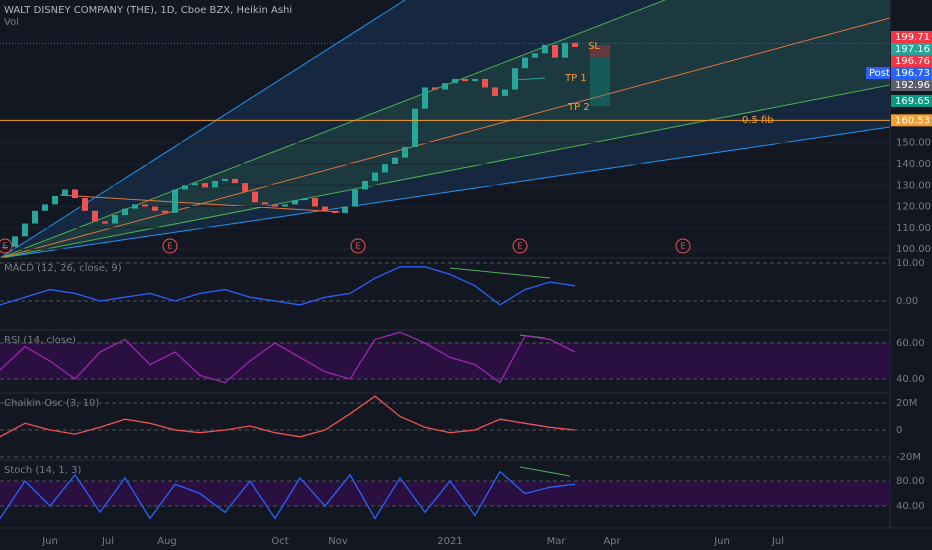 This screenshot has height=550, width=932. I want to click on y-tick-label: 120.00, so click(913, 207).